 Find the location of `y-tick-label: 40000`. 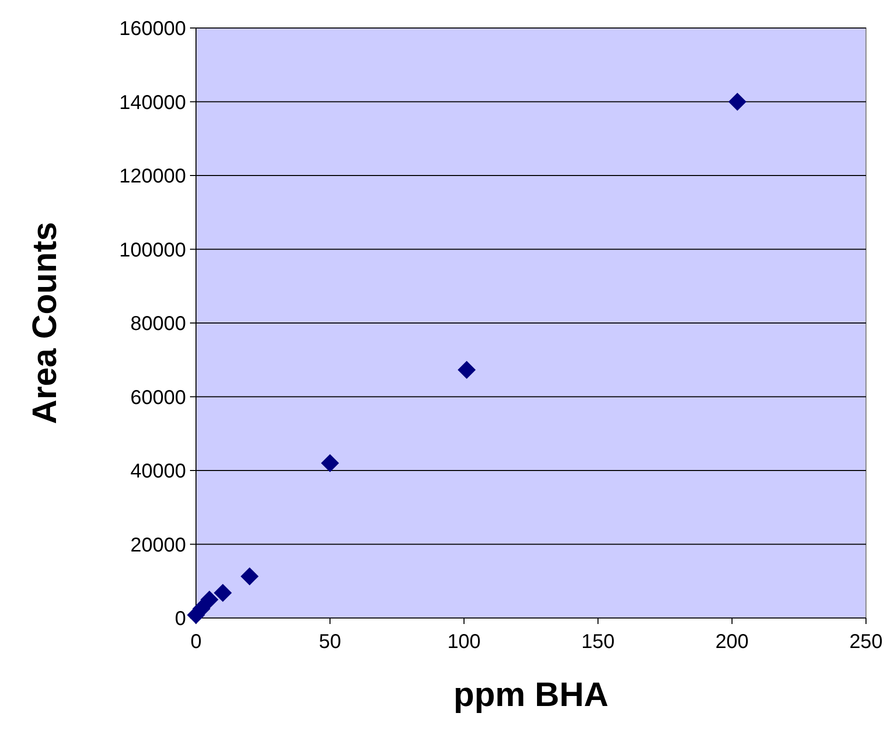

y-tick-label: 40000 is located at coordinates (158, 471).